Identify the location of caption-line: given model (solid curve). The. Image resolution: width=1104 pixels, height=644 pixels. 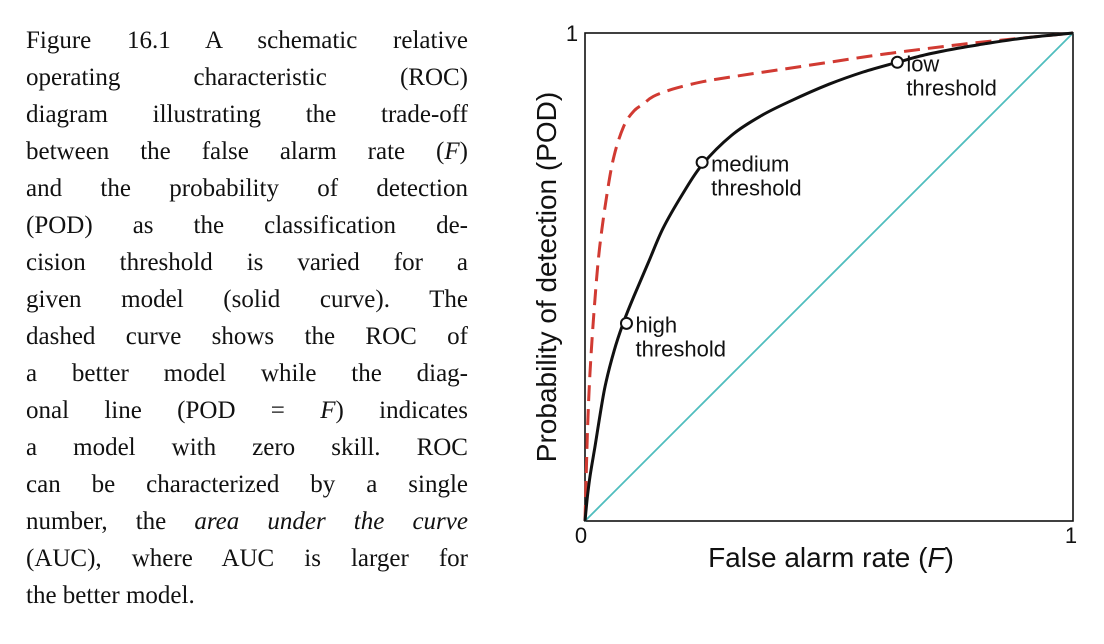
(247, 299).